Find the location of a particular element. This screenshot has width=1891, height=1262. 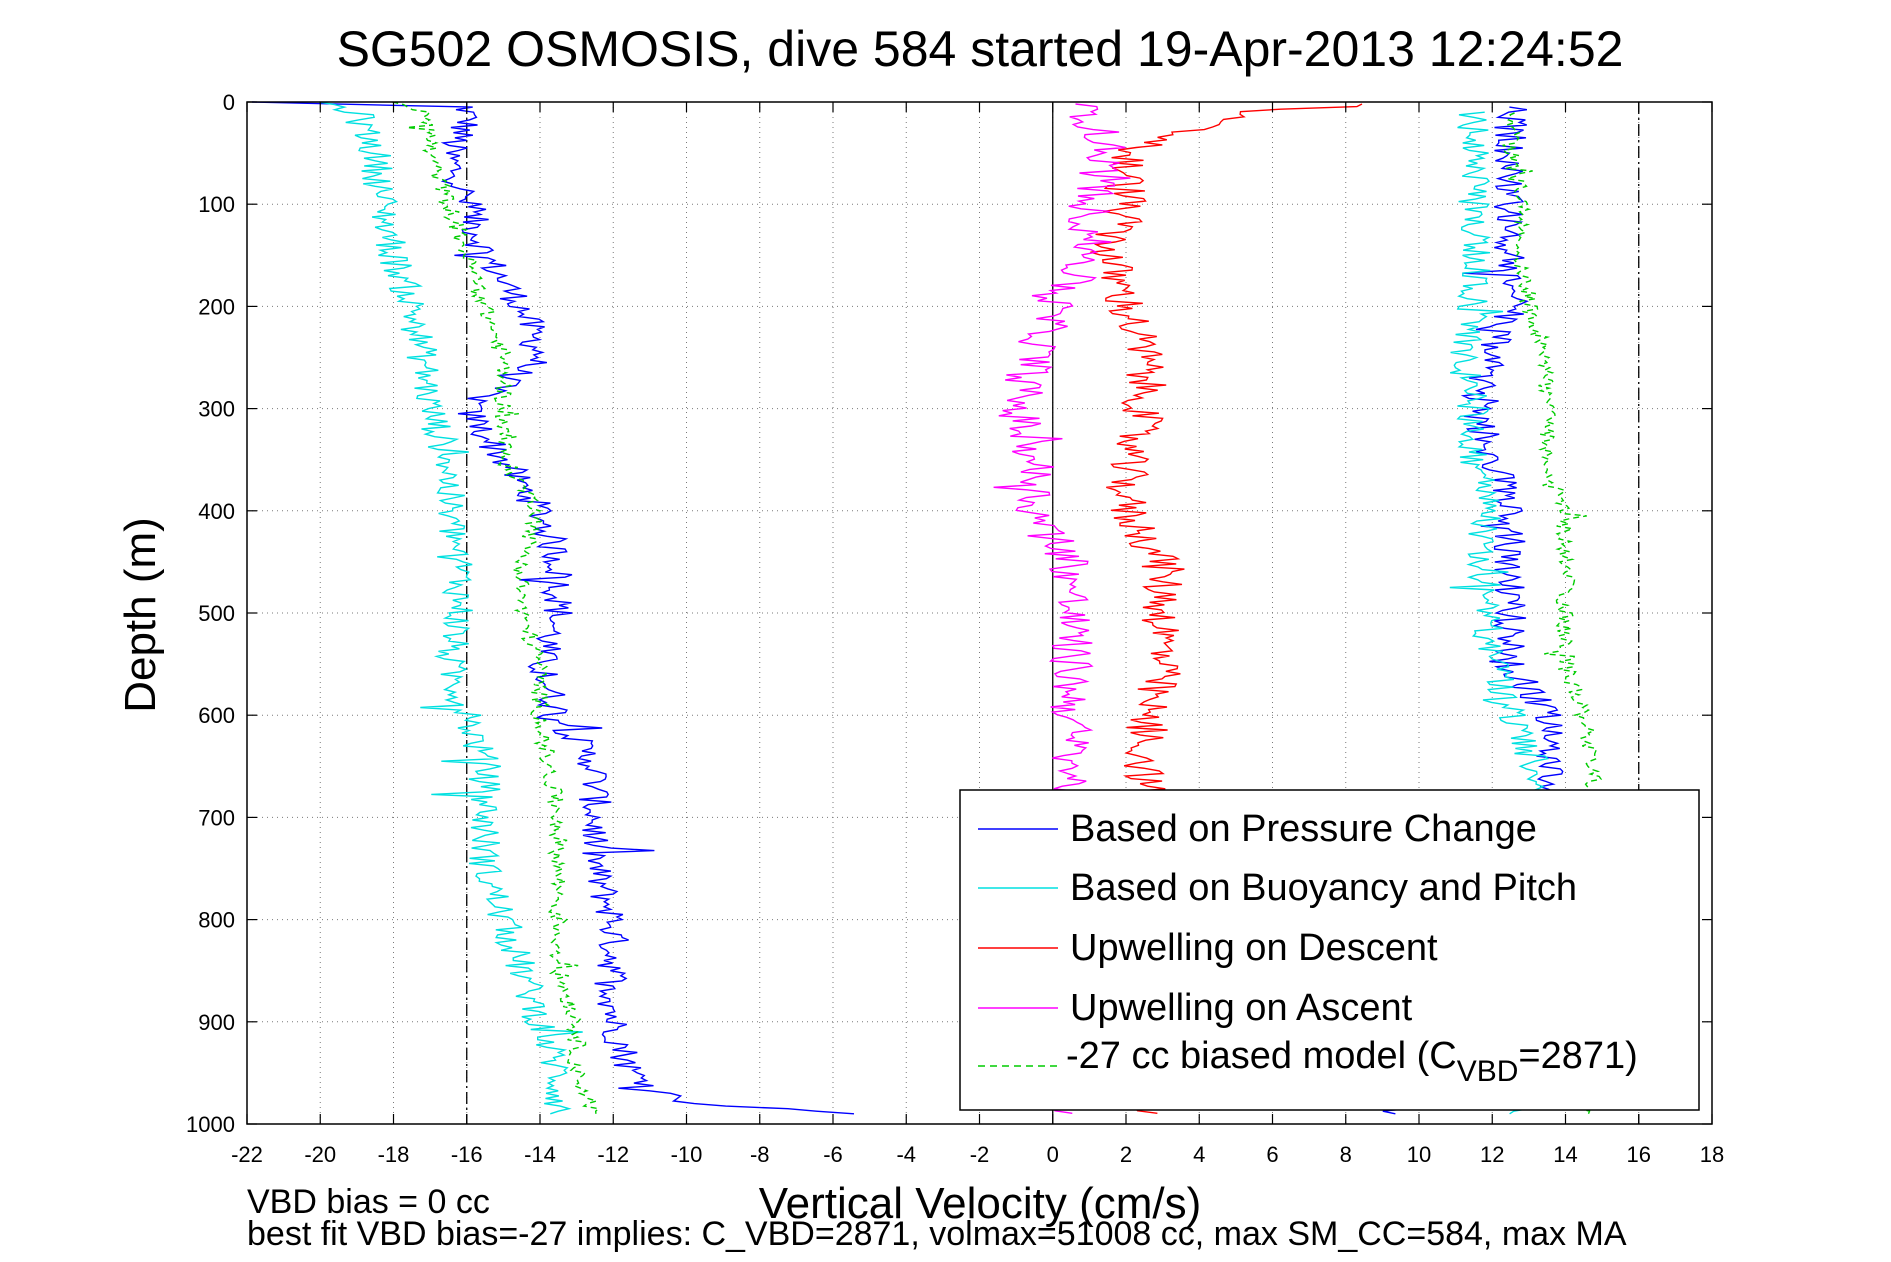

x-tick-label: 18 is located at coordinates (1712, 1154).